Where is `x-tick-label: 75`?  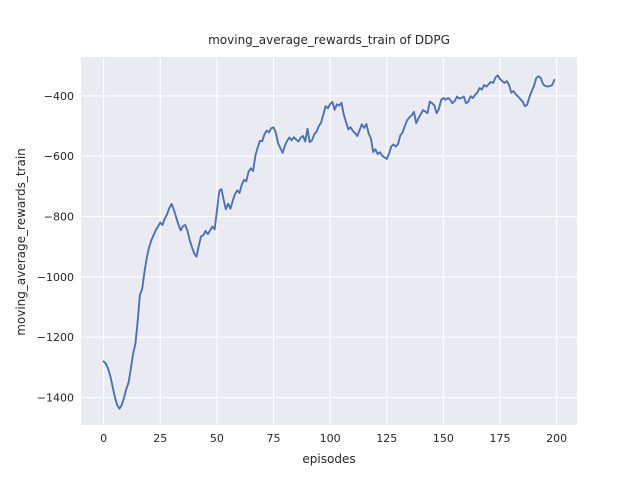
x-tick-label: 75 is located at coordinates (274, 438).